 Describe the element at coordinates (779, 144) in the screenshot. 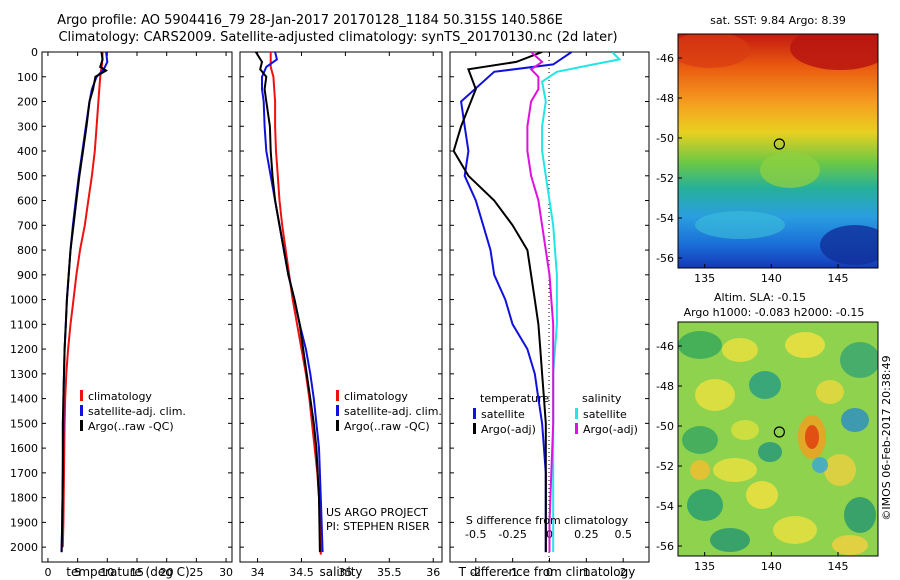

I see `sst-argo-position-marker` at that location.